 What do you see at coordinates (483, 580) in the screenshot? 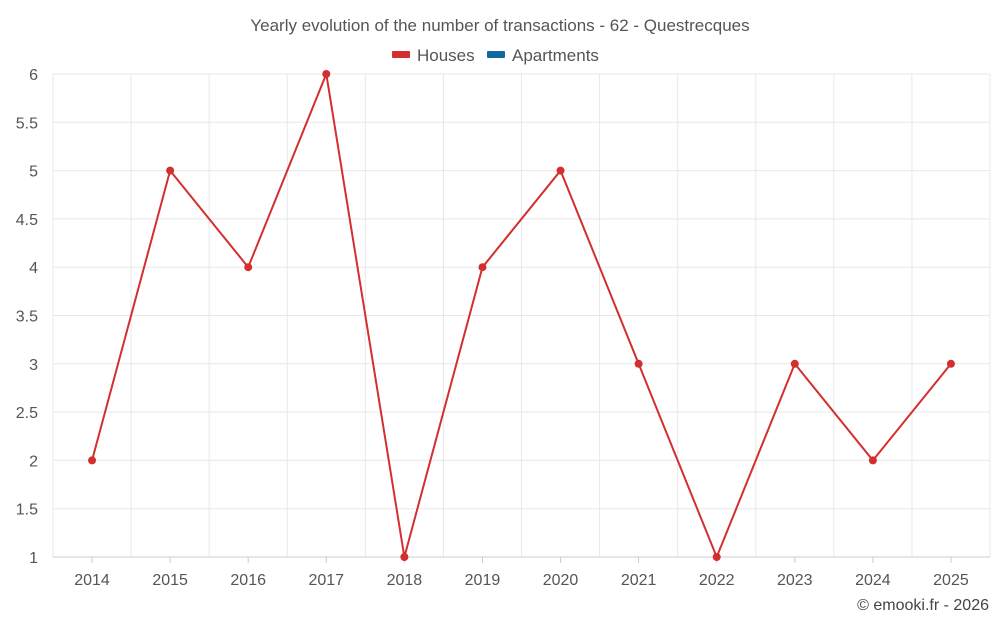
I see `x-tick-label: 2019` at bounding box center [483, 580].